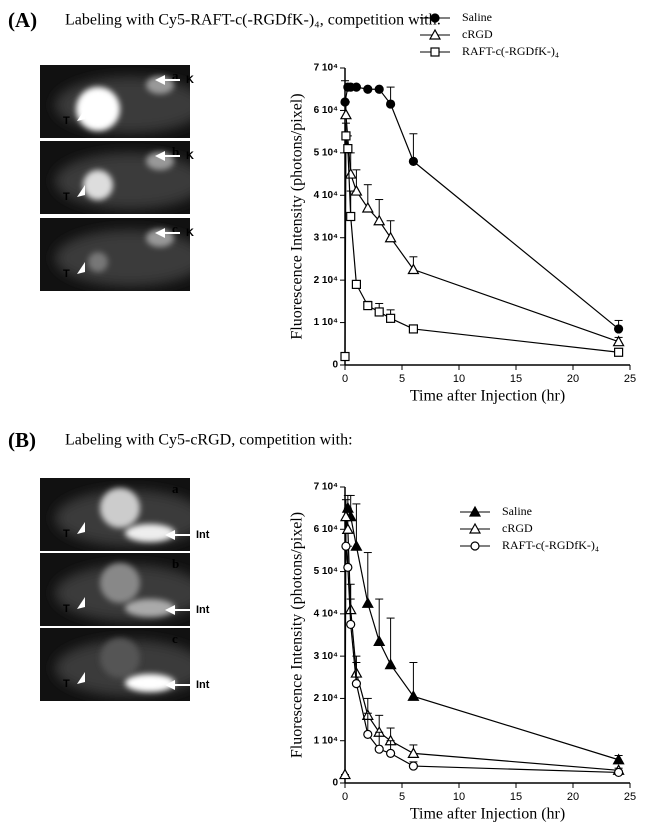 This screenshot has height=827, width=653. Describe the element at coordinates (487, 814) in the screenshot. I see `x-axis-label: Time after Injection (hr)` at that location.